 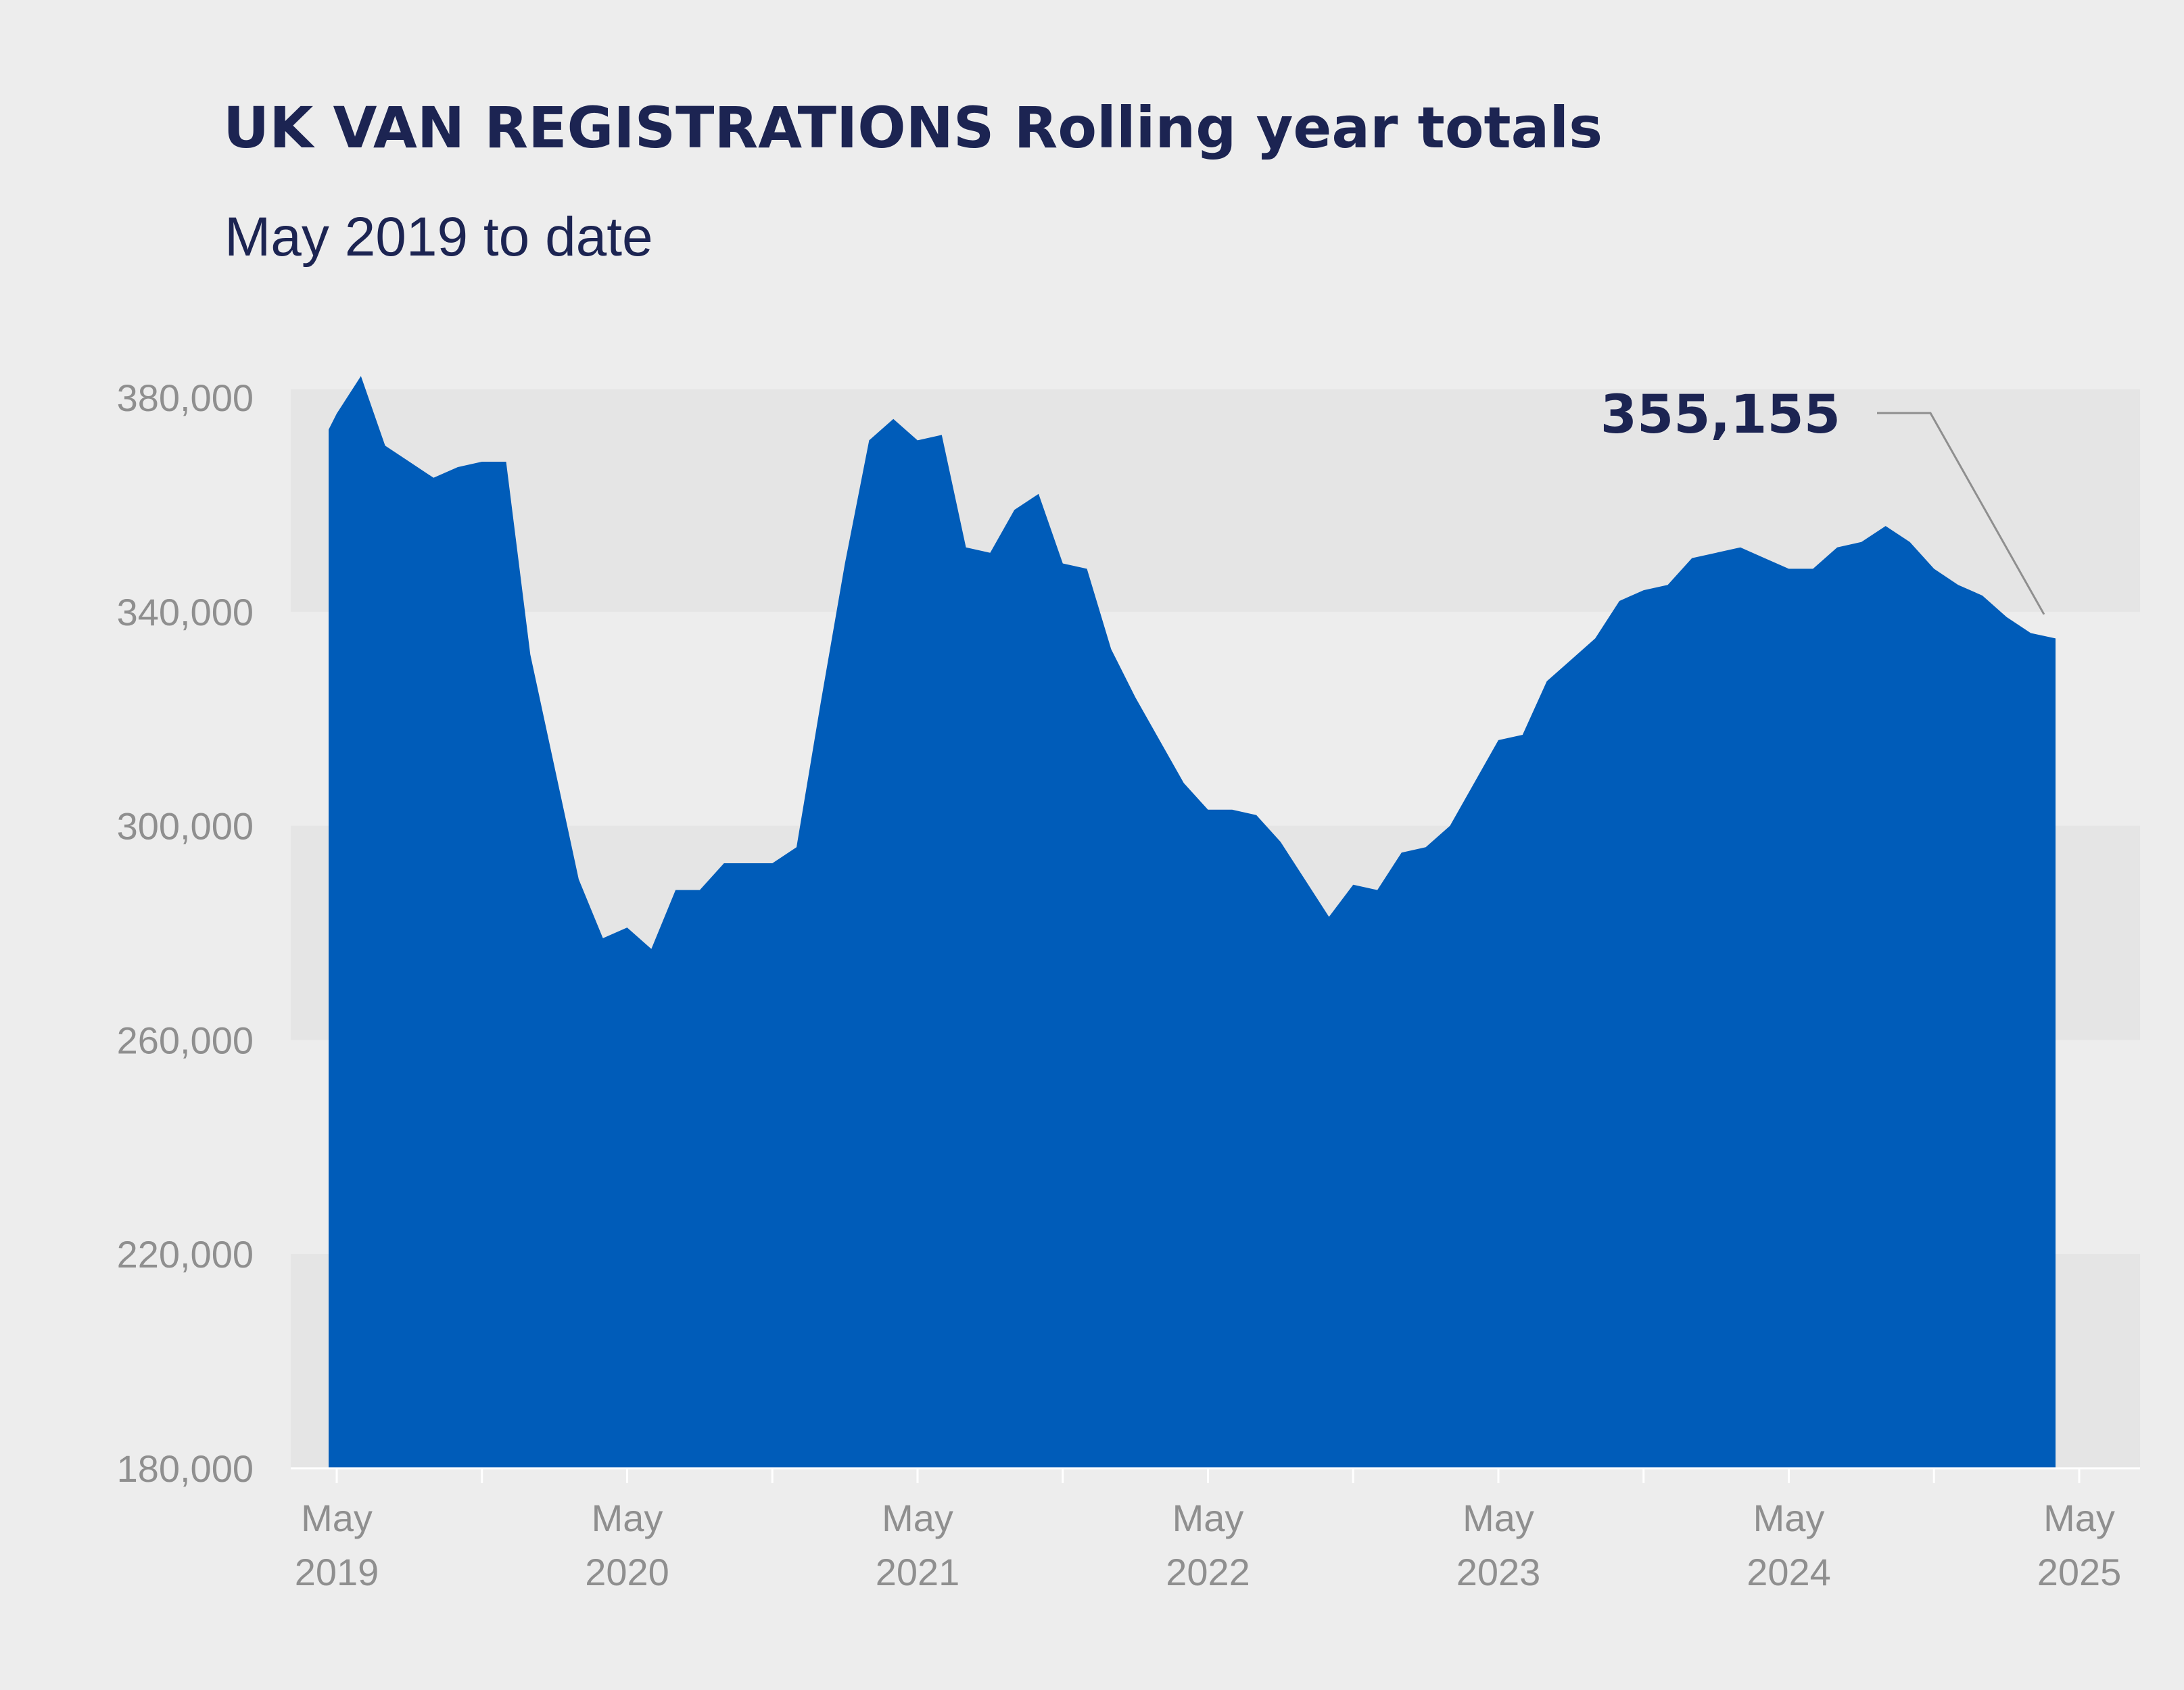 What do you see at coordinates (1208, 1572) in the screenshot?
I see `x-tick-label-year: 2022` at bounding box center [1208, 1572].